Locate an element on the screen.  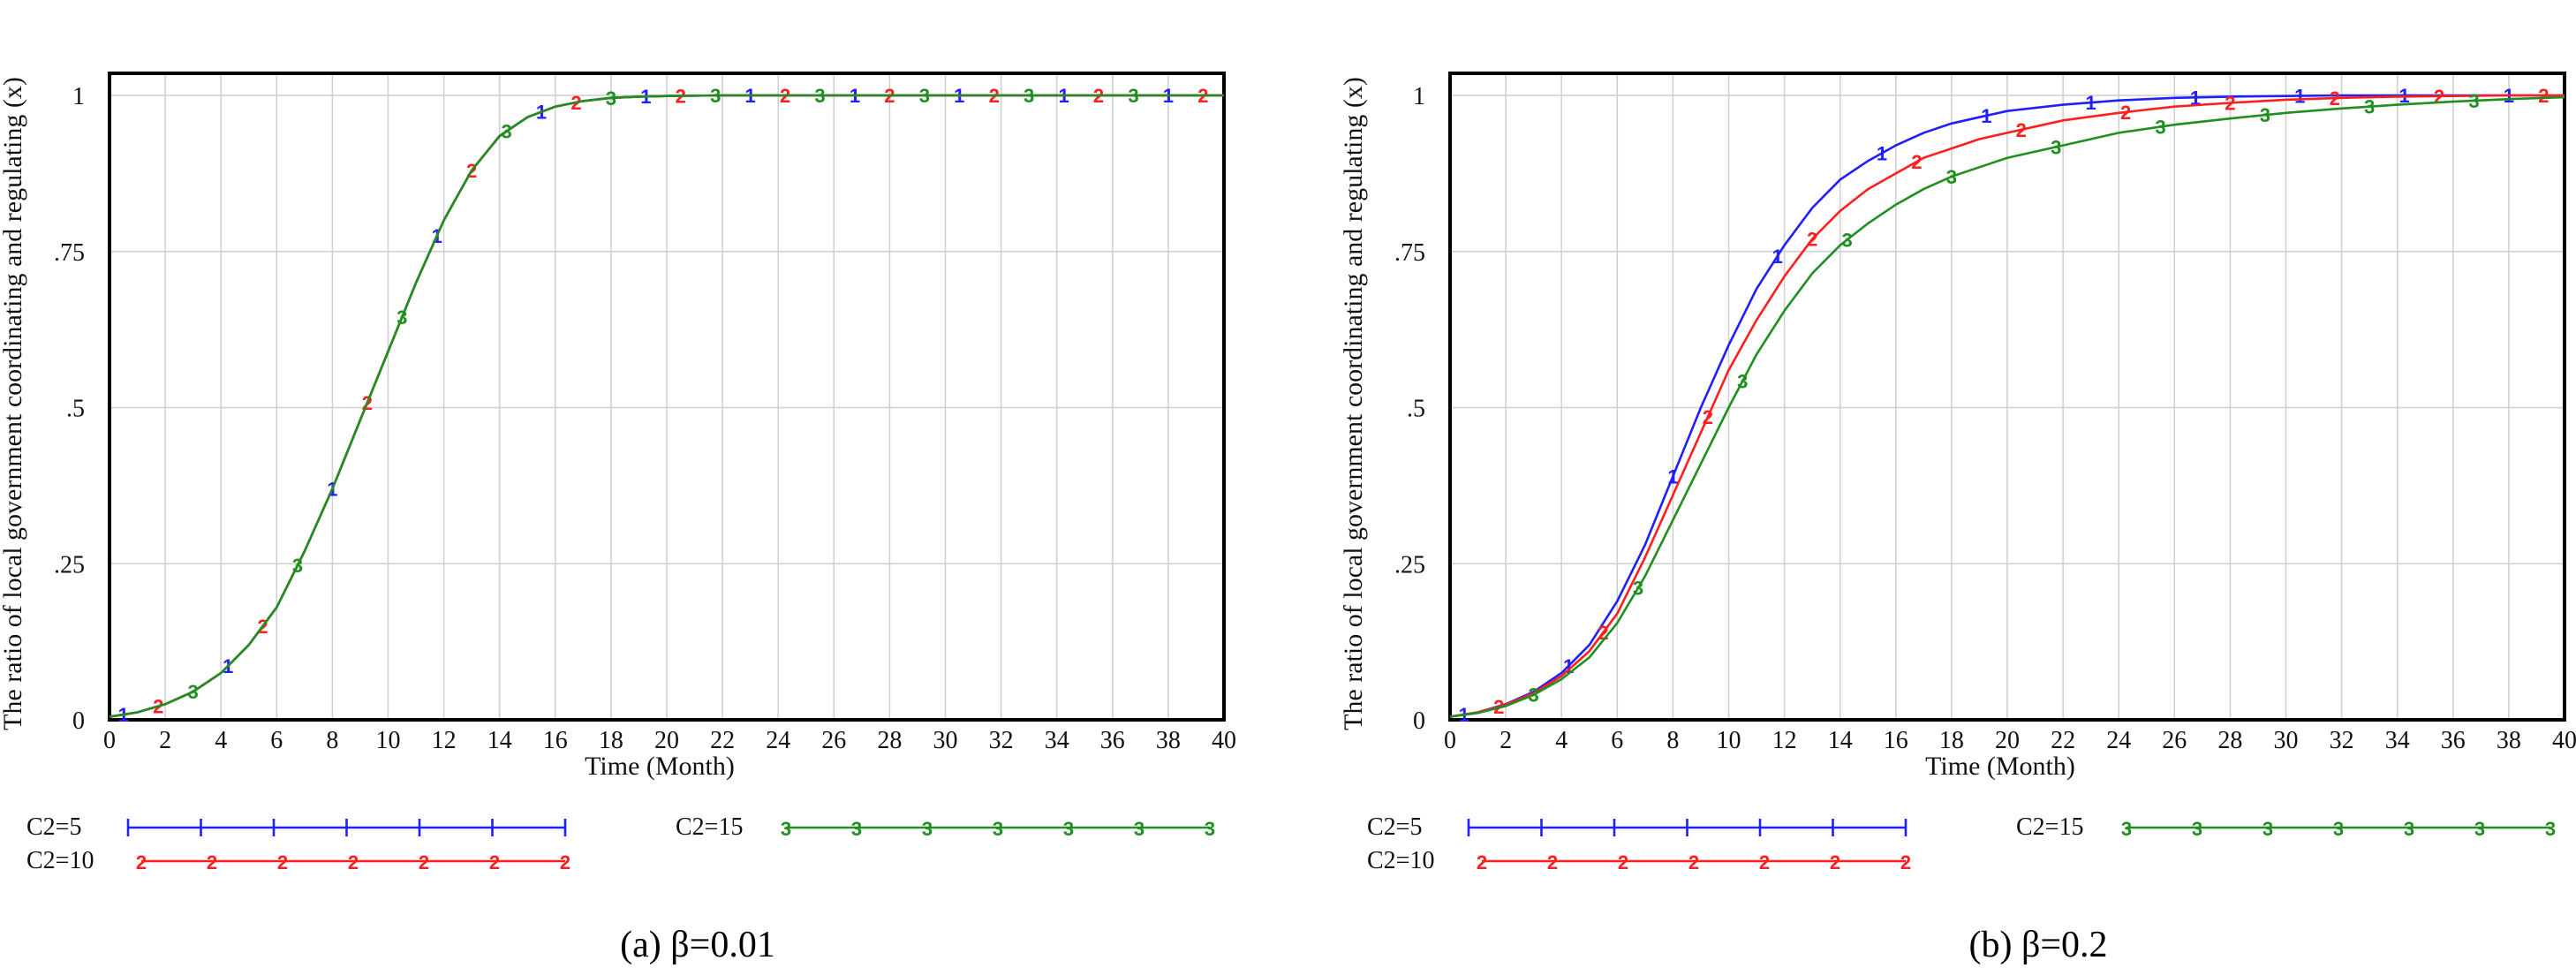
x-tick-label: 32 is located at coordinates (1001, 740).